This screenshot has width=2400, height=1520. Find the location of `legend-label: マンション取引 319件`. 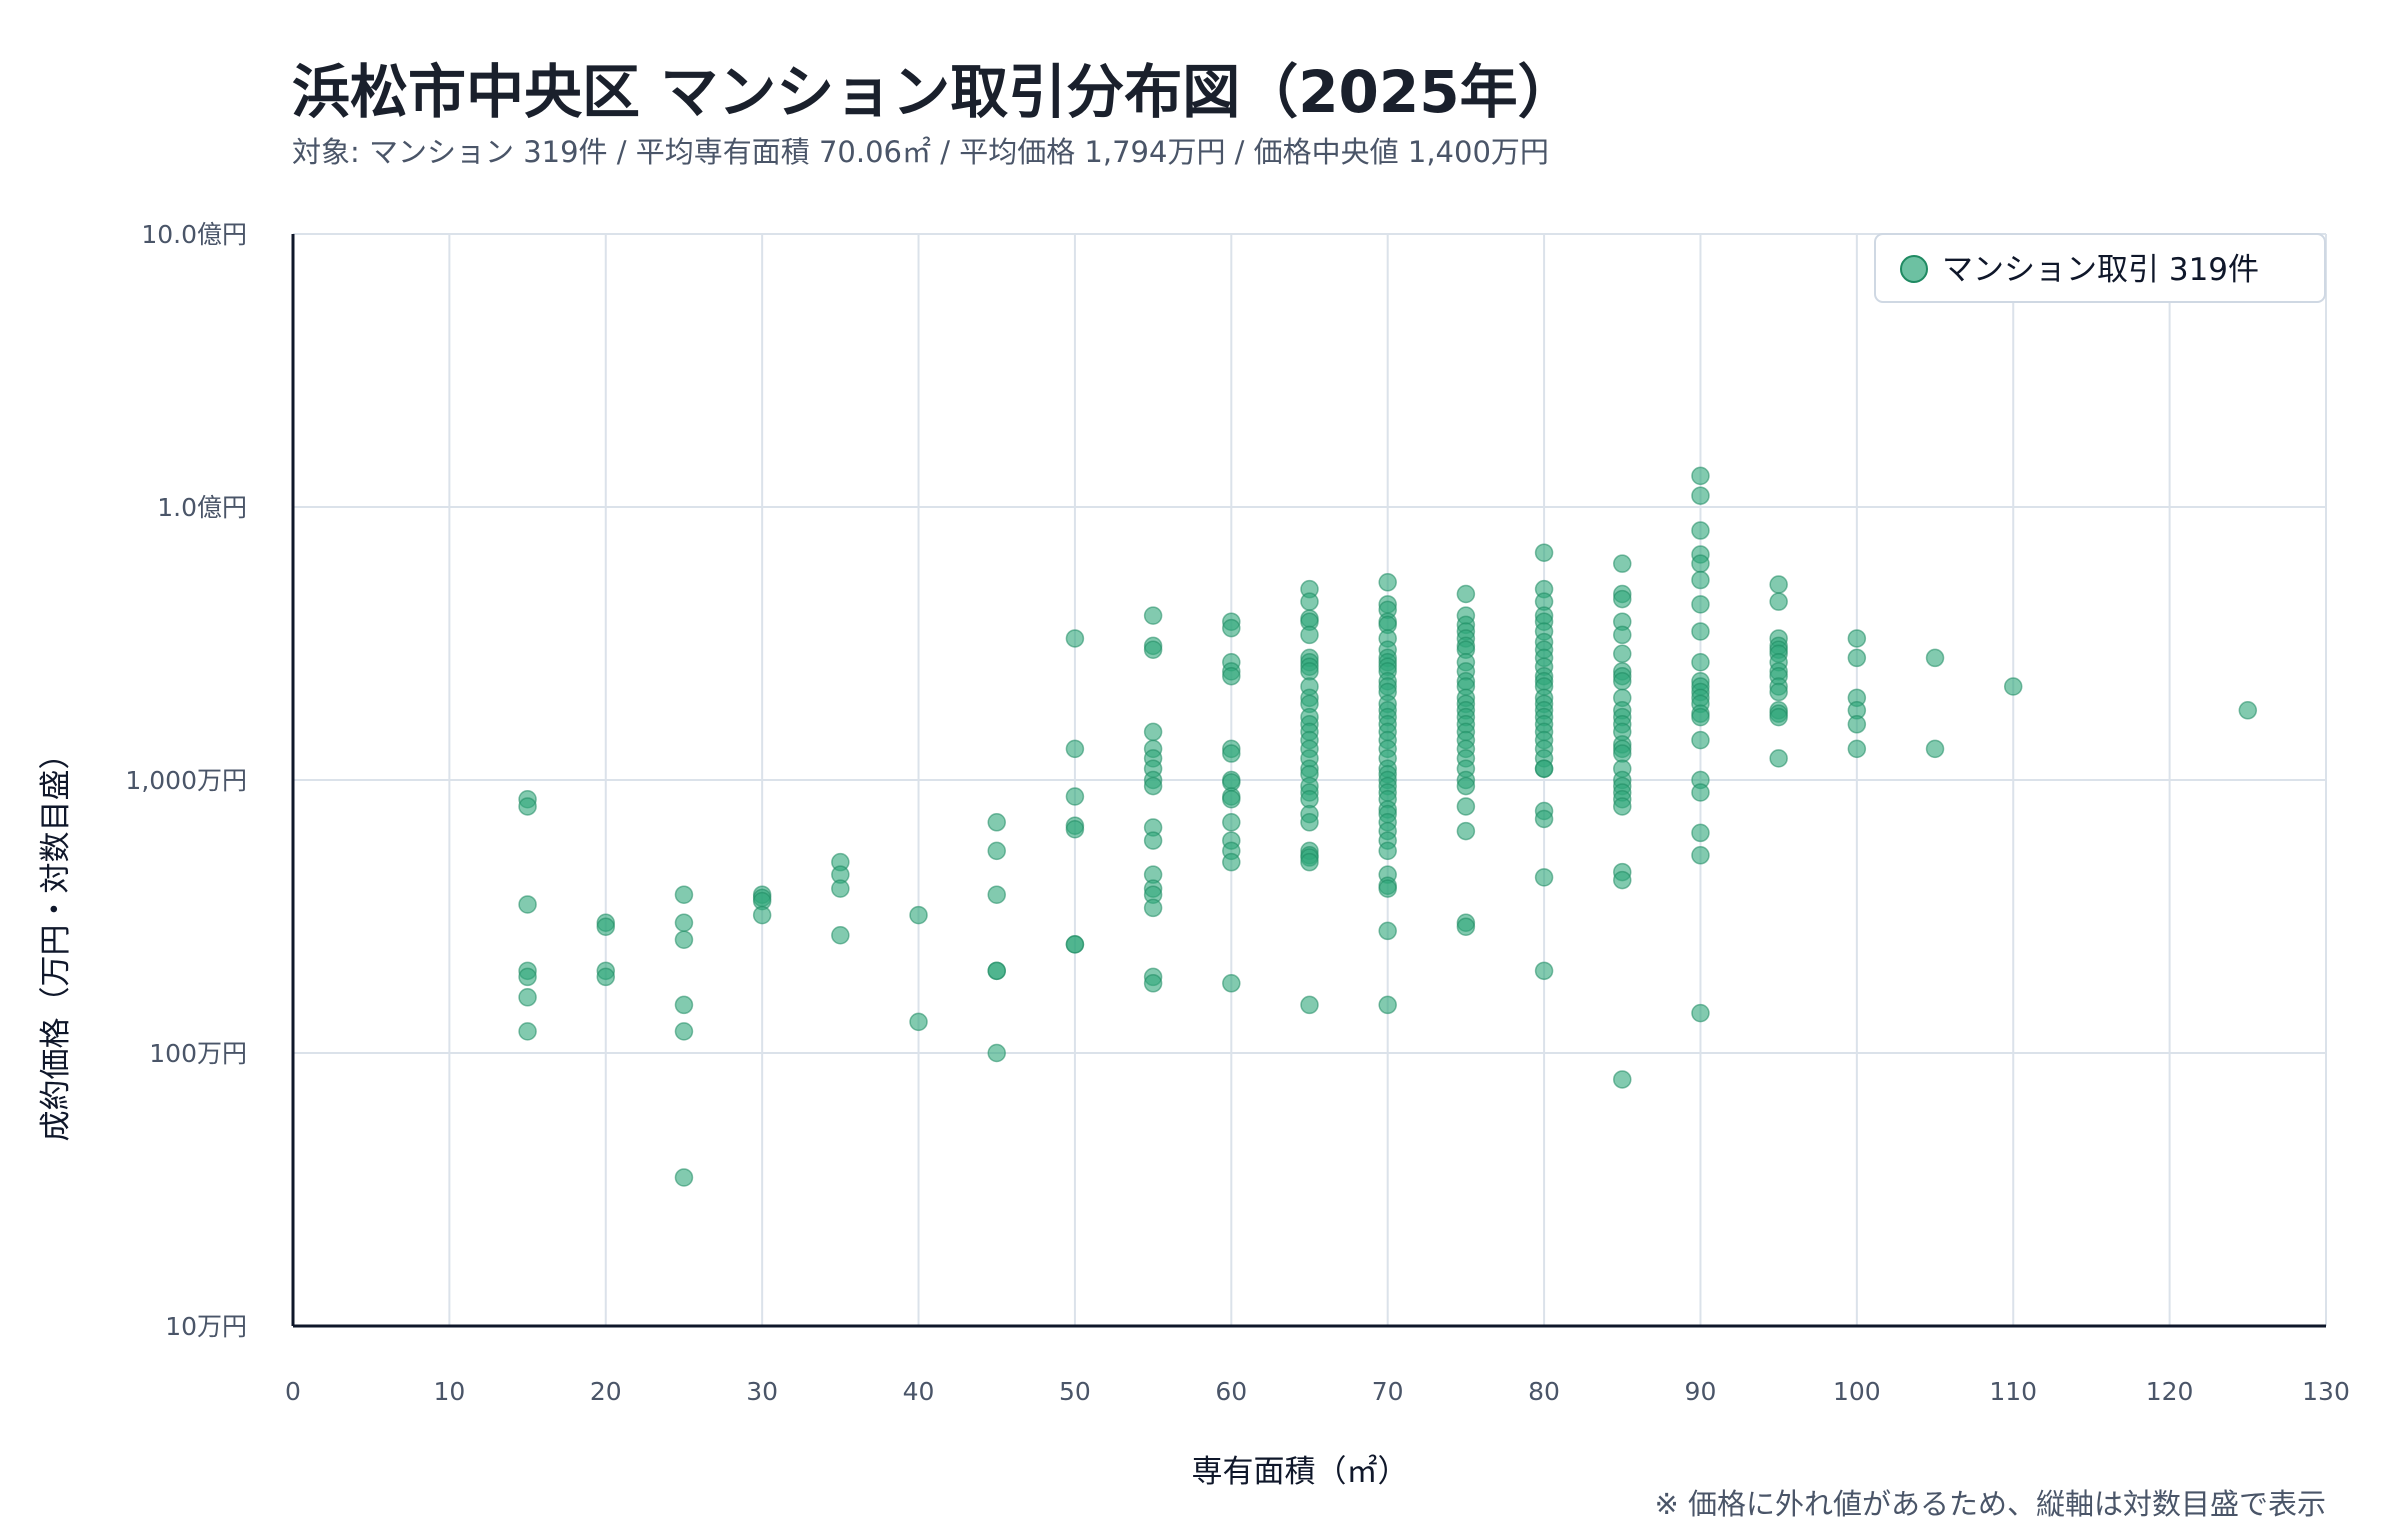

legend-label: マンション取引 319件 is located at coordinates (2100, 270).